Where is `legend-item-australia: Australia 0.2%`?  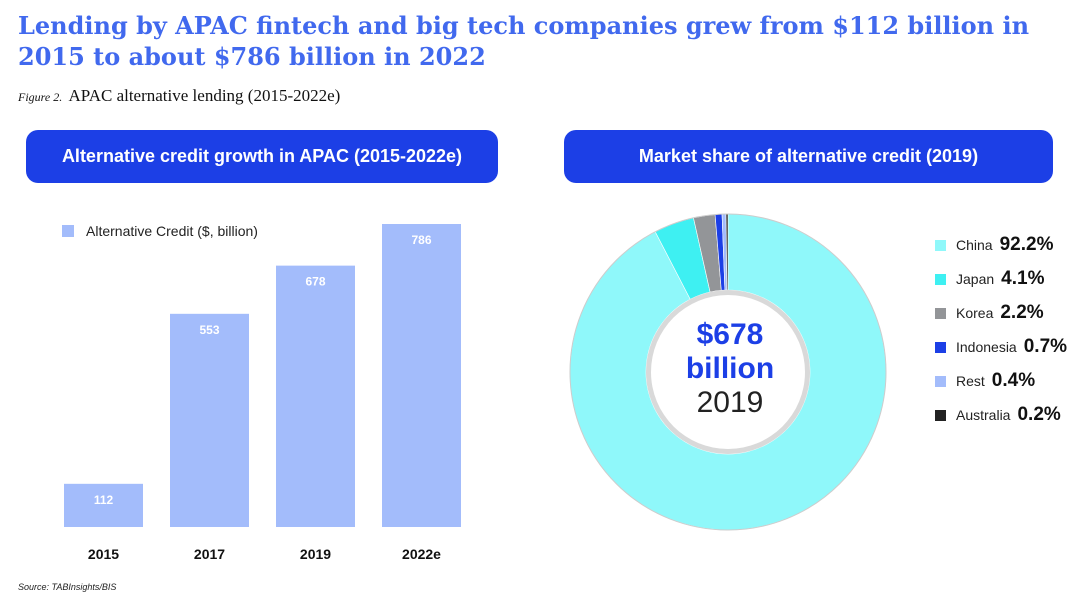 legend-item-australia: Australia 0.2% is located at coordinates (1005, 415).